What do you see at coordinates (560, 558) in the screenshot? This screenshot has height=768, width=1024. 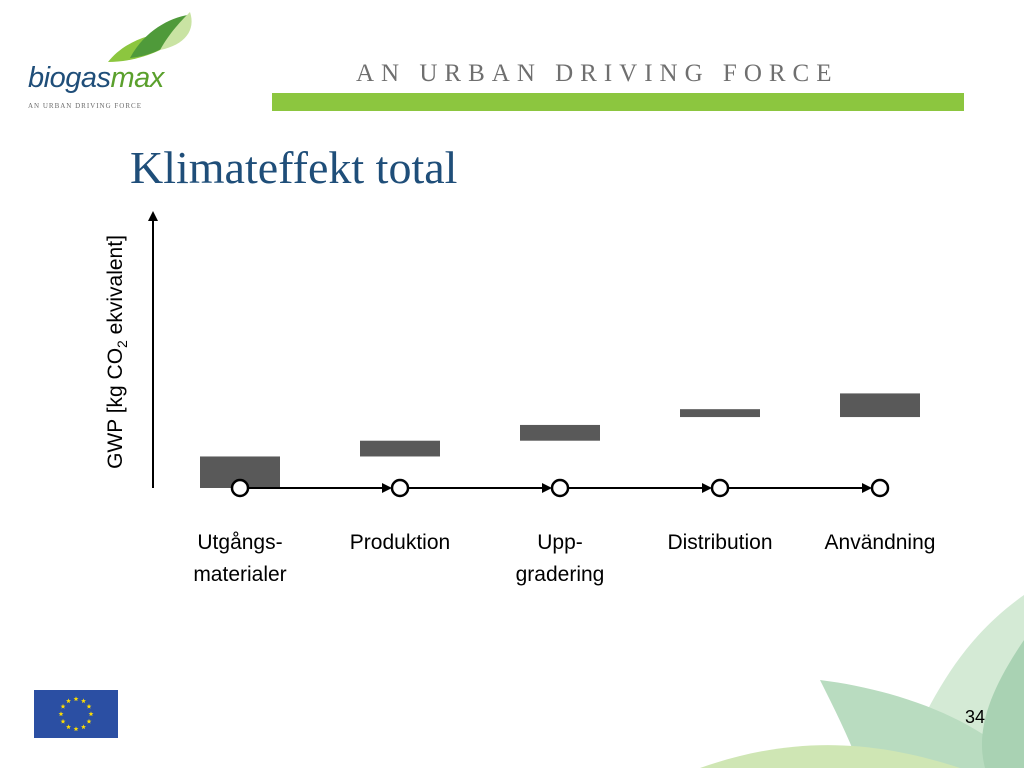 I see `category-label-3: Upp-gradering` at bounding box center [560, 558].